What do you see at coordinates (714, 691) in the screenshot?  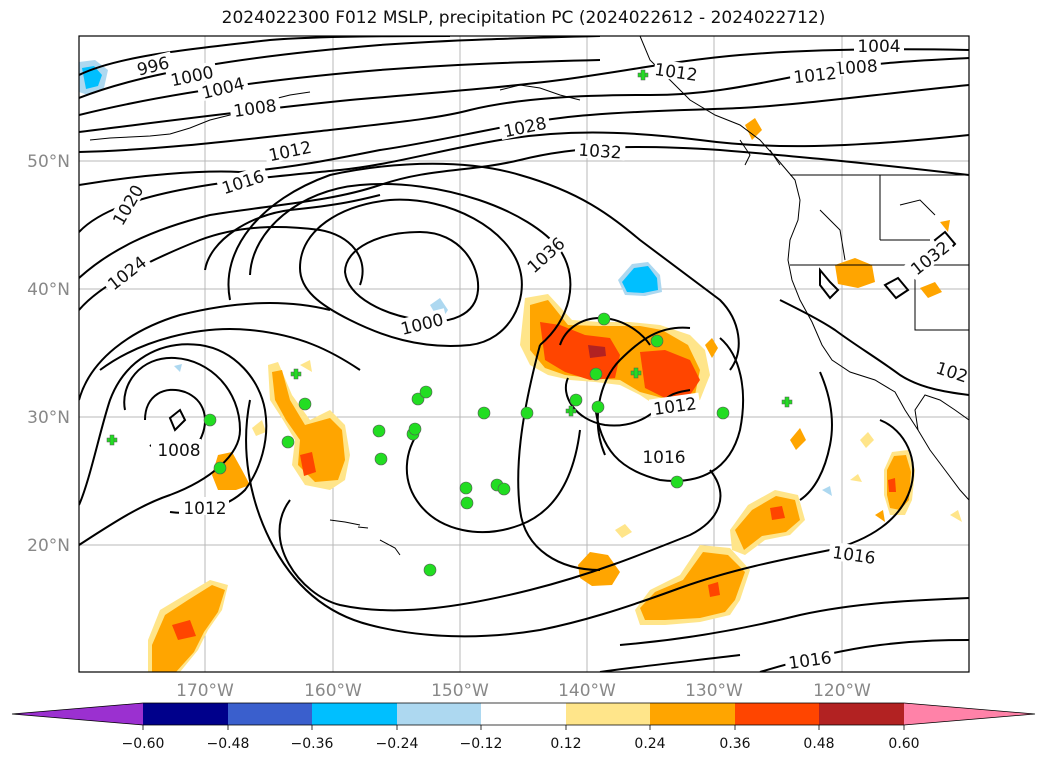 I see `lon-label: 130°W` at bounding box center [714, 691].